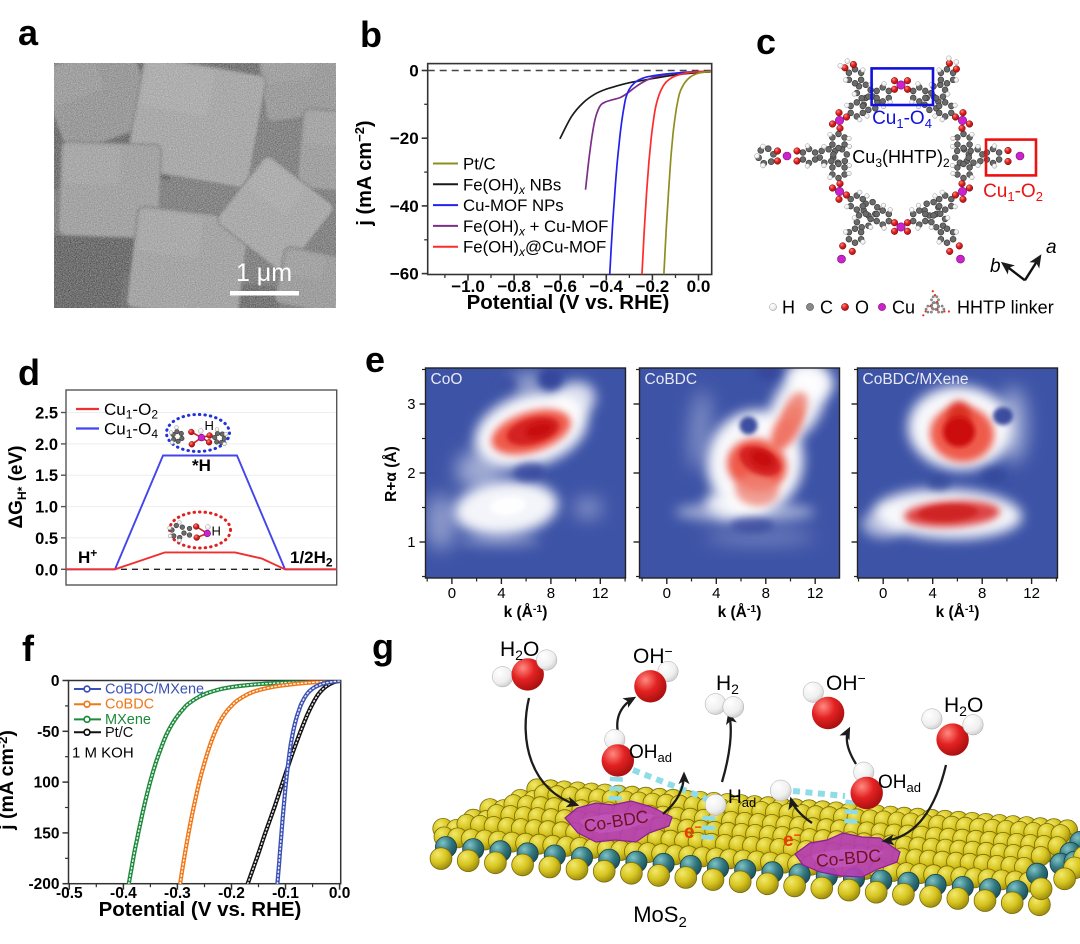  Describe the element at coordinates (411, 405) in the screenshot. I see `svg-text: 3` at that location.